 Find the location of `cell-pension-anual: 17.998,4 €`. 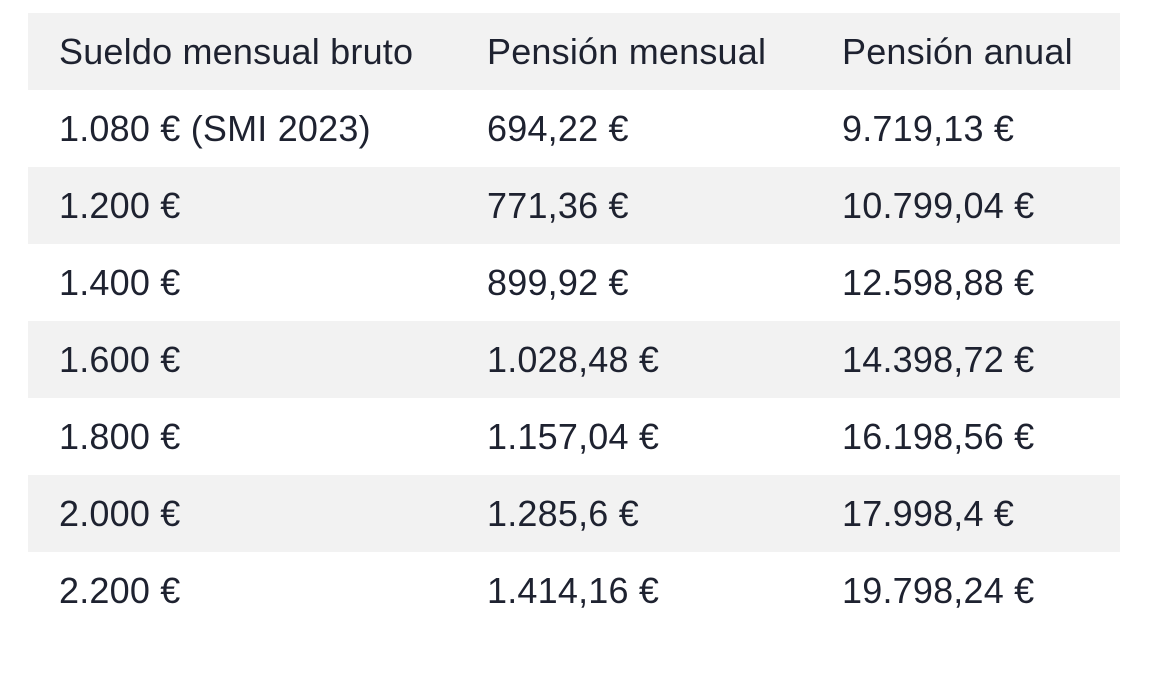

cell-pension-anual: 17.998,4 € is located at coordinates (928, 513).